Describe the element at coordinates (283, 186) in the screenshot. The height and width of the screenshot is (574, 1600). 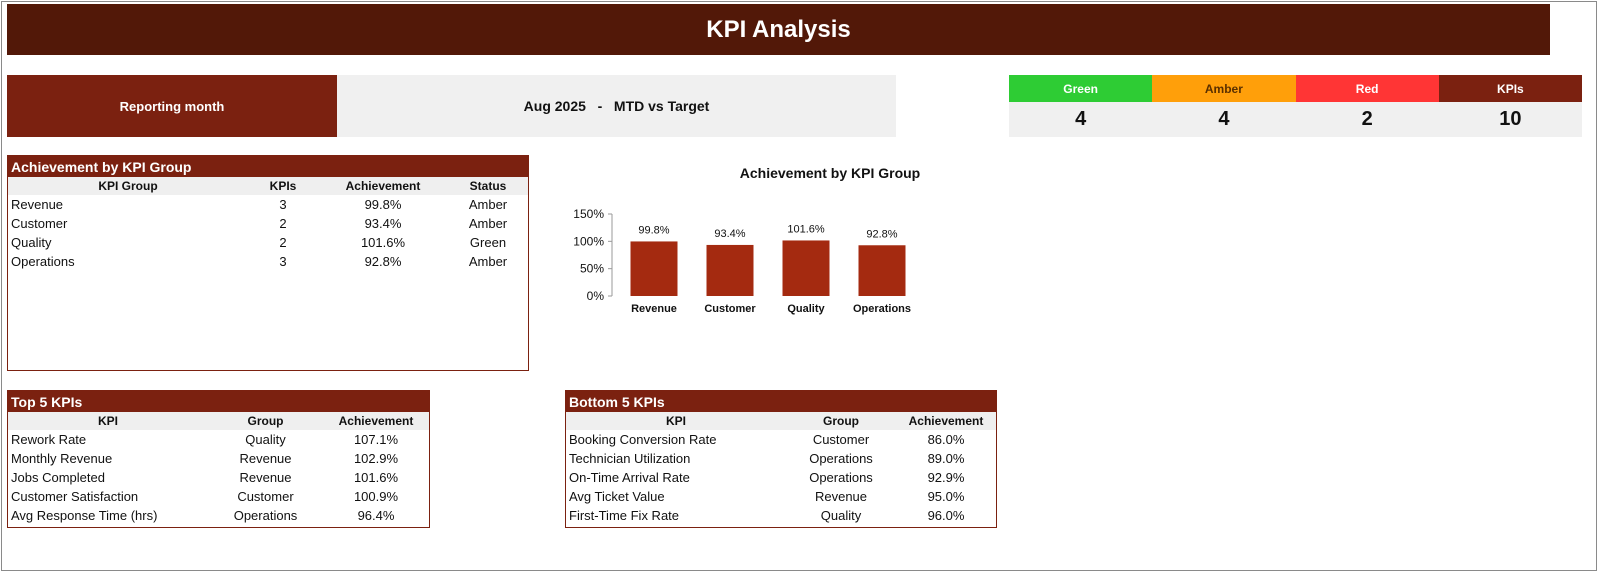
I see `col-kpis: KPIs` at that location.